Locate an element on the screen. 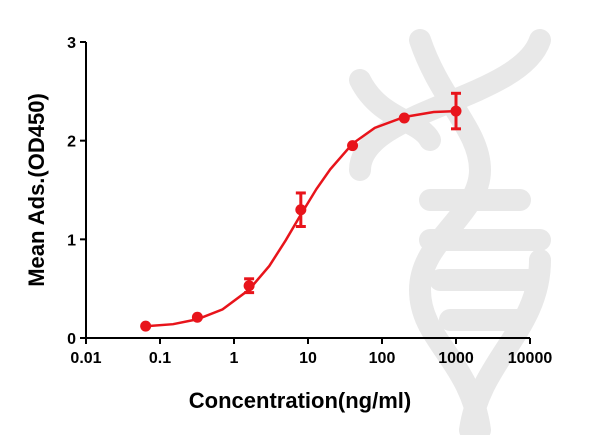  x-tick-label: 1000 is located at coordinates (456, 358).